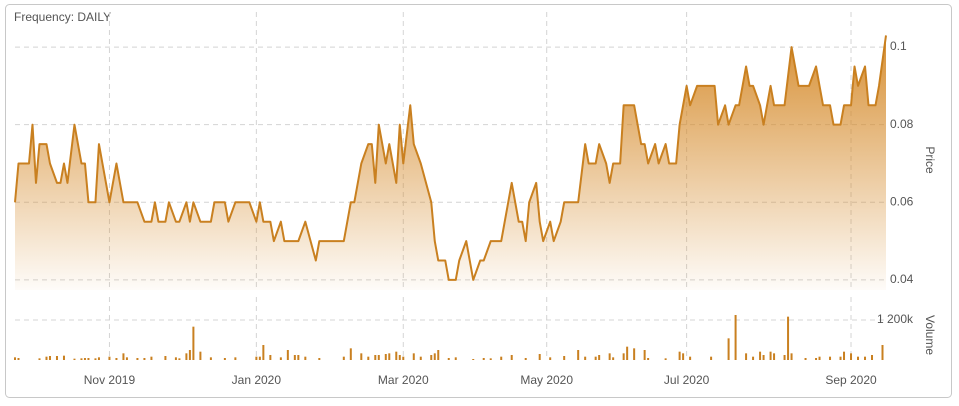  I want to click on x-tick-label: Mar 2020, so click(403, 380).